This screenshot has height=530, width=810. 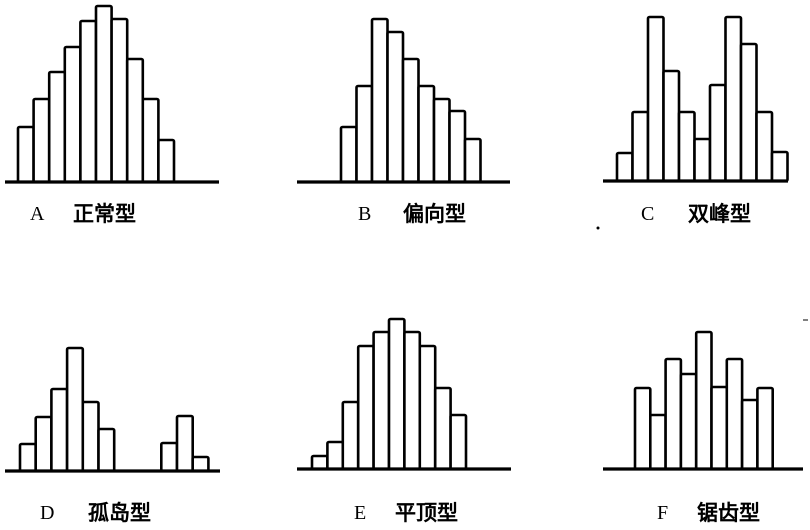 I want to click on panel-d-bars, so click(x=114, y=409).